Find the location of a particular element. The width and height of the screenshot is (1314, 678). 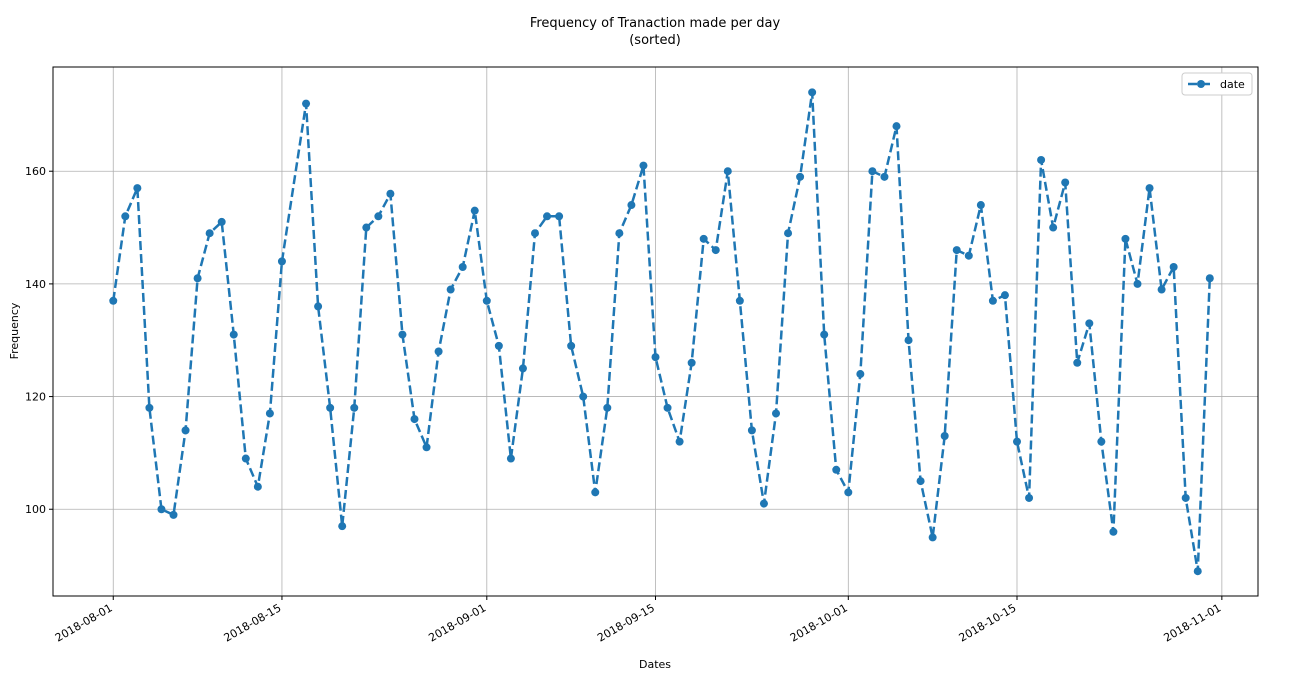

x-tick-label: 2018-08-15 is located at coordinates (253, 622).